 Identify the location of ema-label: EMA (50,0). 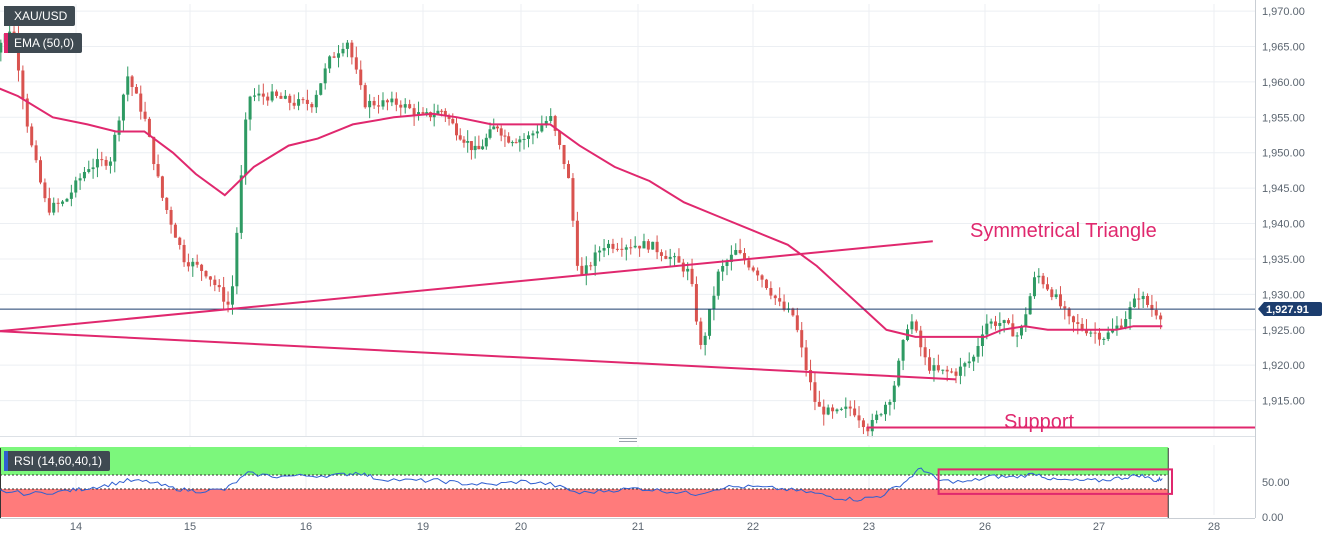
(44, 43).